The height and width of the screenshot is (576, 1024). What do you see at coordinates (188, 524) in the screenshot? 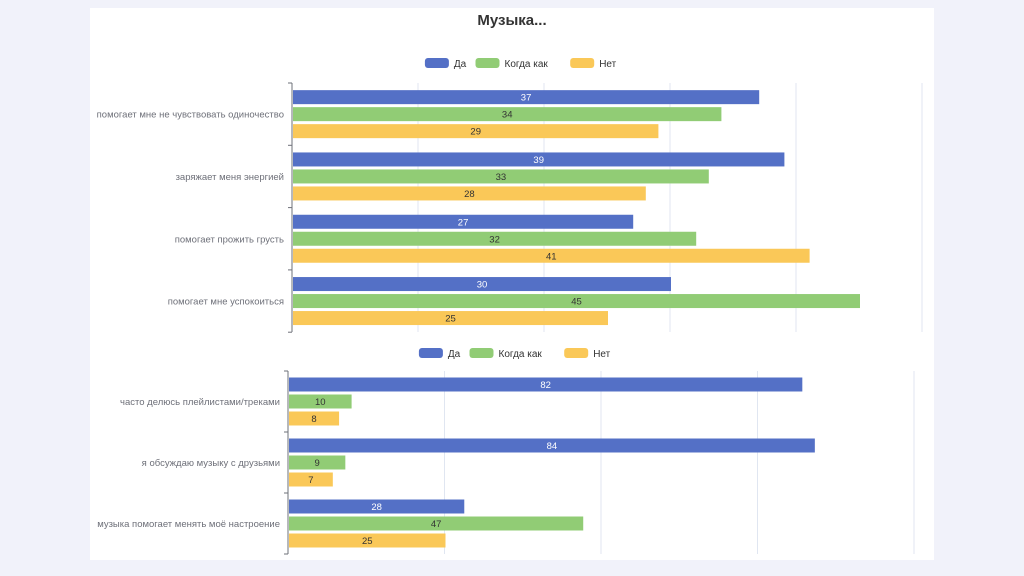
I see `category-label: музыка помогает менять моё настроение` at bounding box center [188, 524].